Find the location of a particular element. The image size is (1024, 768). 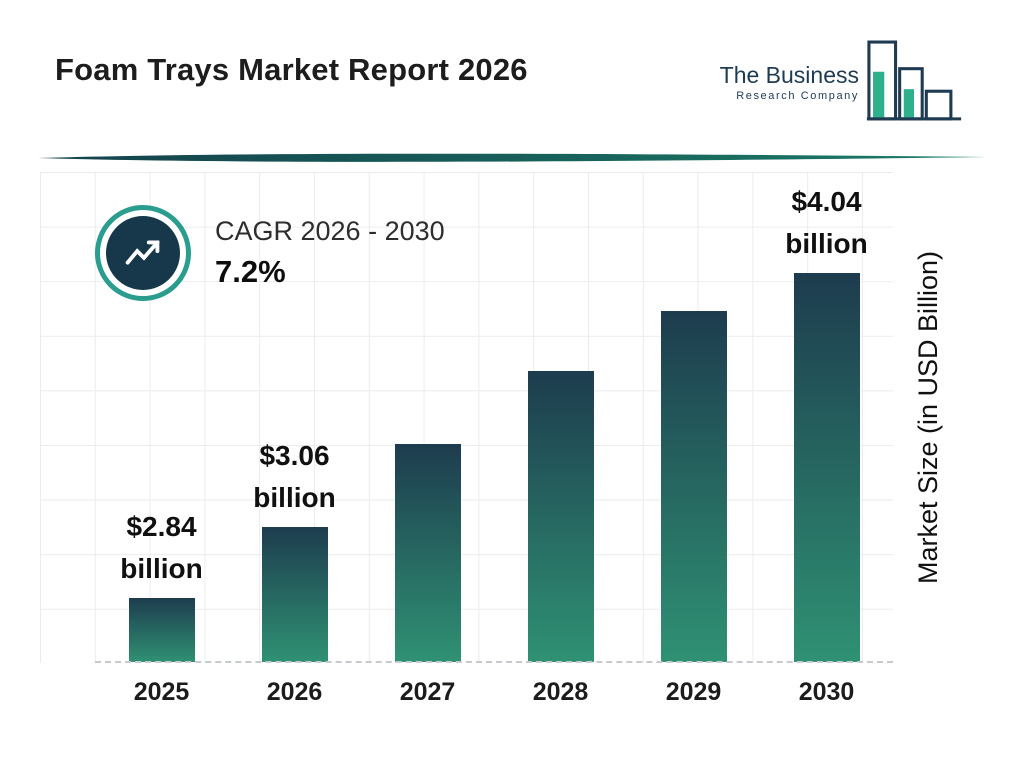

trend-arrow-icon is located at coordinates (143, 253).